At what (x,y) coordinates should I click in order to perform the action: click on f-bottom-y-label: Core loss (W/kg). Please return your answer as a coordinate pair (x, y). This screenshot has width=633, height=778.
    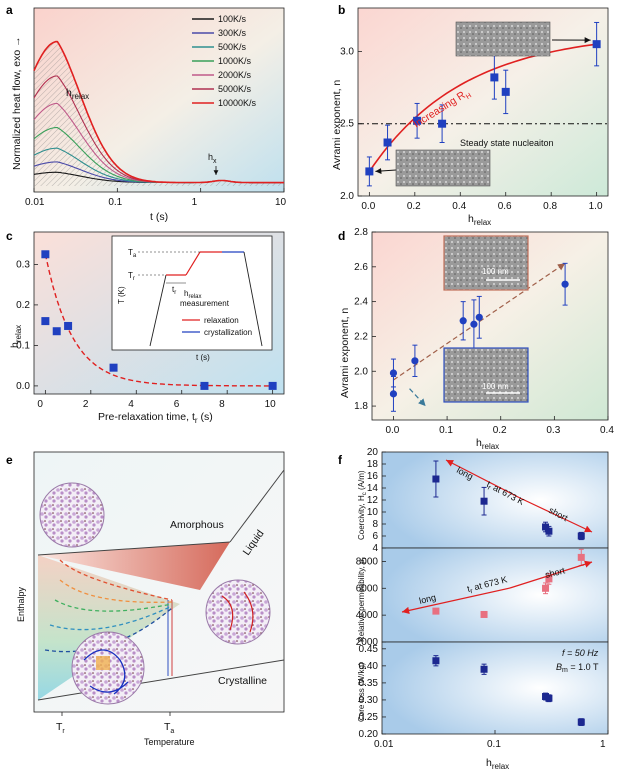
    Looking at the image, I should click on (361, 692).